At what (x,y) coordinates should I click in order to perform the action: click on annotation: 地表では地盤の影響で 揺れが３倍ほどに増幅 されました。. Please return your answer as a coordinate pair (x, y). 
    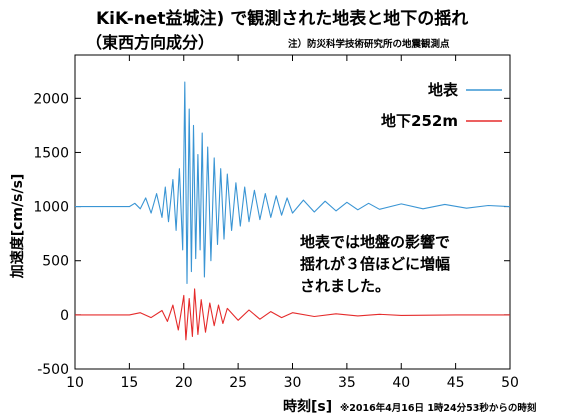
    Looking at the image, I should click on (375, 264).